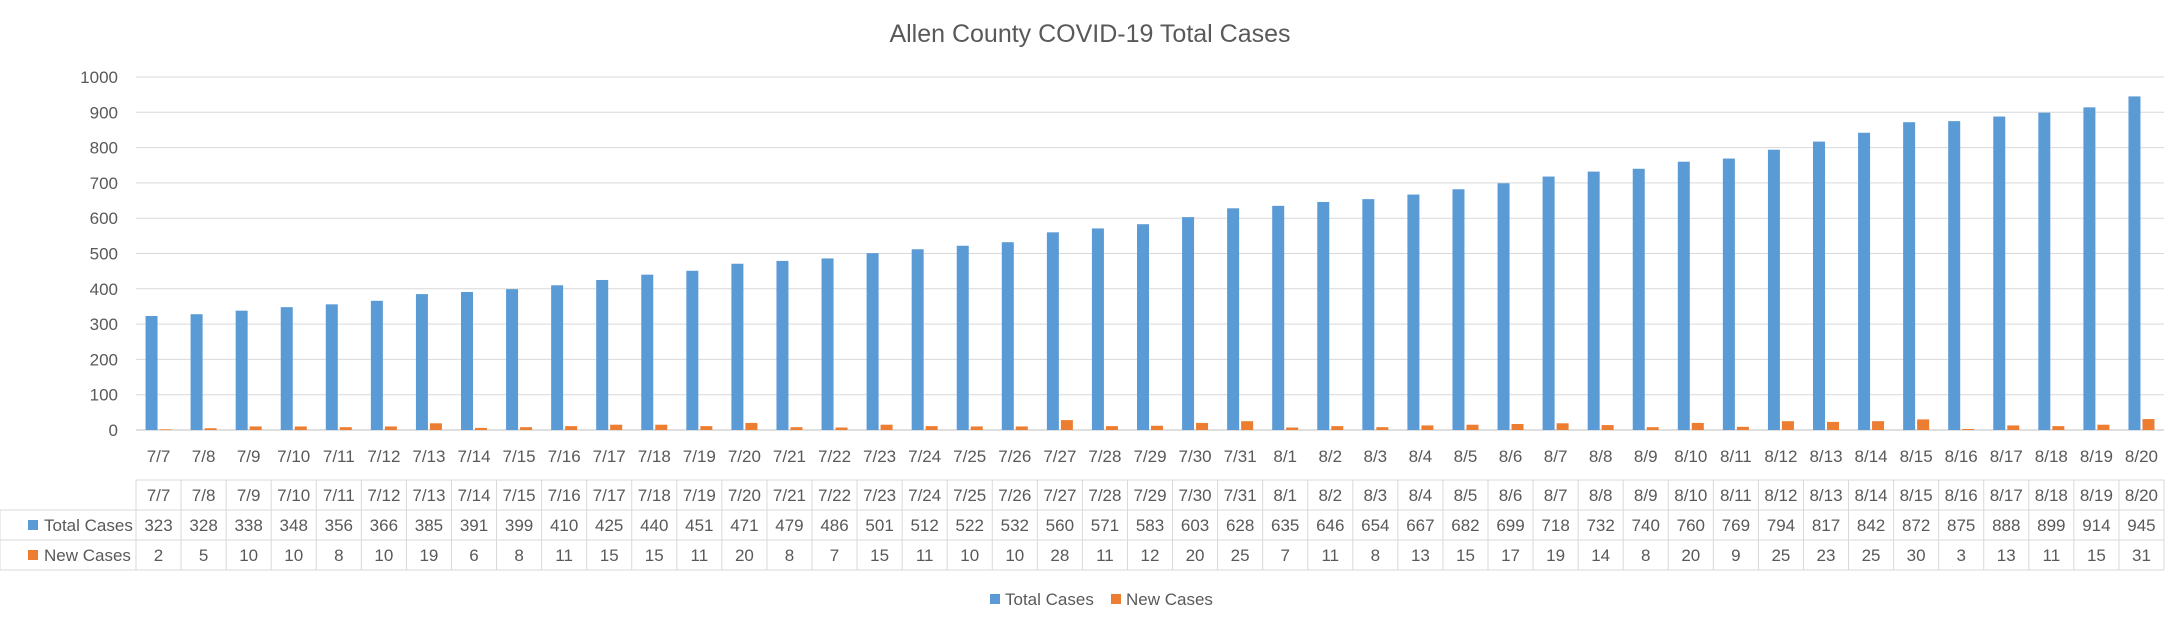  I want to click on x-tick-label: 7/7, so click(159, 456).